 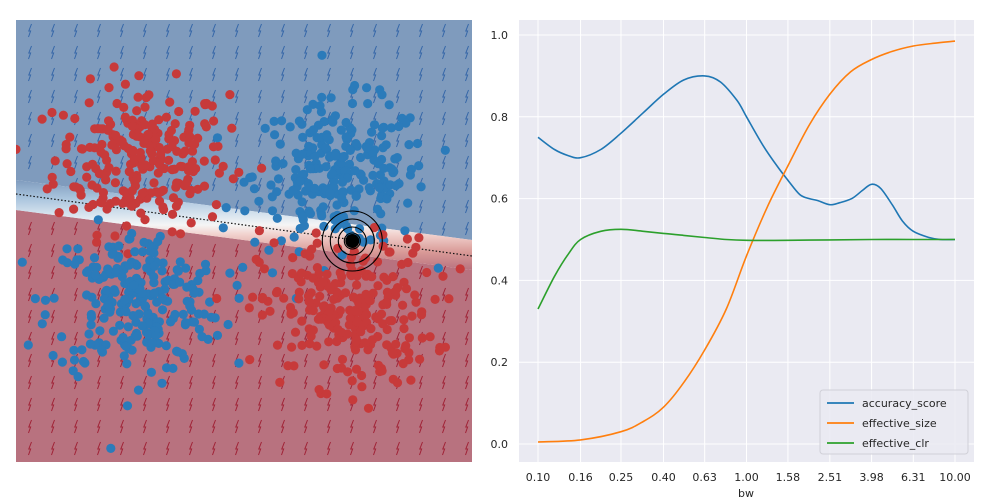 What do you see at coordinates (500, 199) in the screenshot?
I see `y-tick-label: 0.6` at bounding box center [500, 199].